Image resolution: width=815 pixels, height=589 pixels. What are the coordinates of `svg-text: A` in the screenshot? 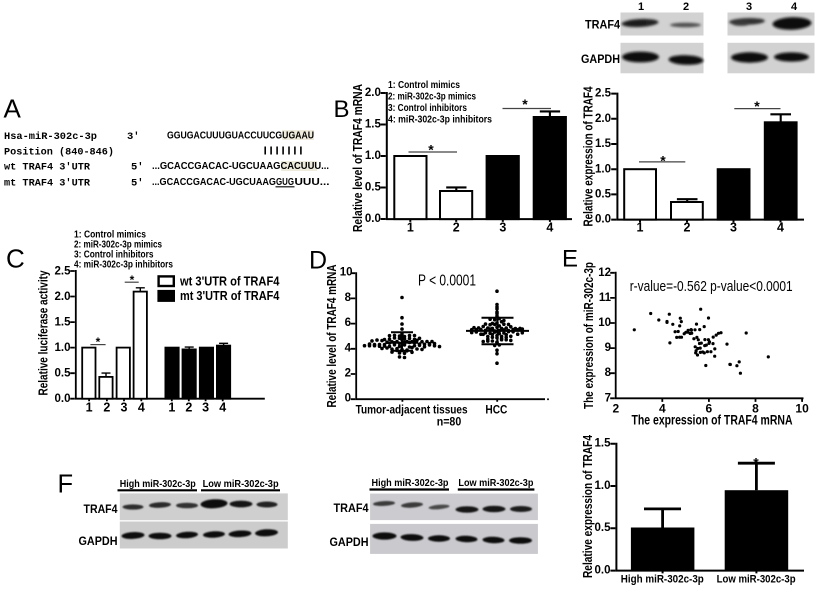 It's located at (13, 109).